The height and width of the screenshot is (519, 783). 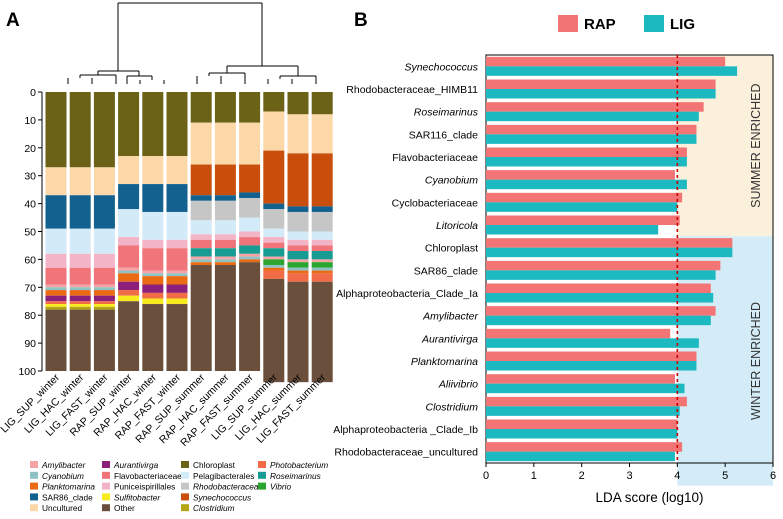 What do you see at coordinates (30, 316) in the screenshot?
I see `y-tick-label: 80` at bounding box center [30, 316].